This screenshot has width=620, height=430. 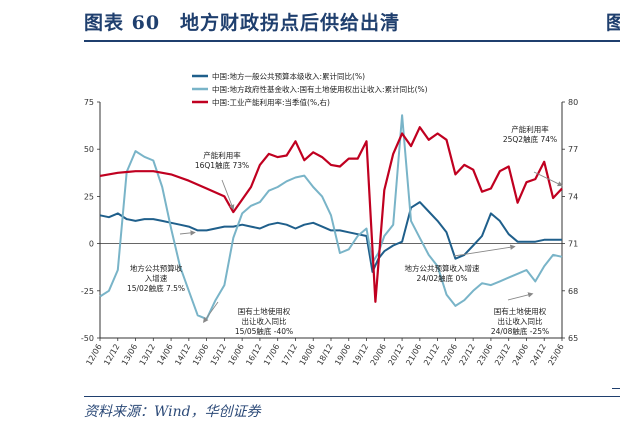 I want to click on x-tick-label: 18/12, so click(x=324, y=355).